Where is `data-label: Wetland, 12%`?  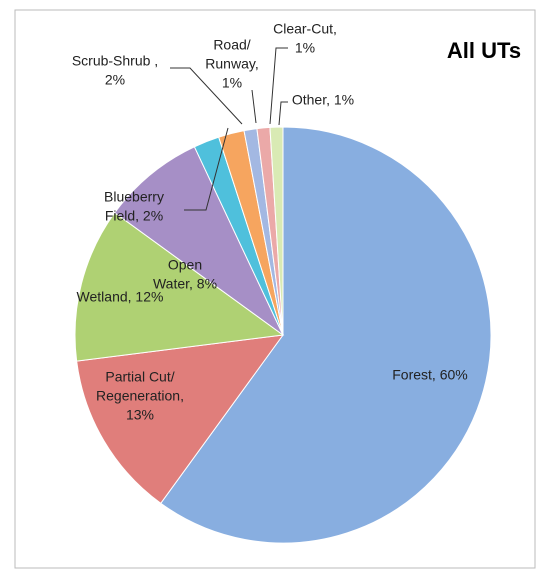
data-label: Wetland, 12% is located at coordinates (120, 297).